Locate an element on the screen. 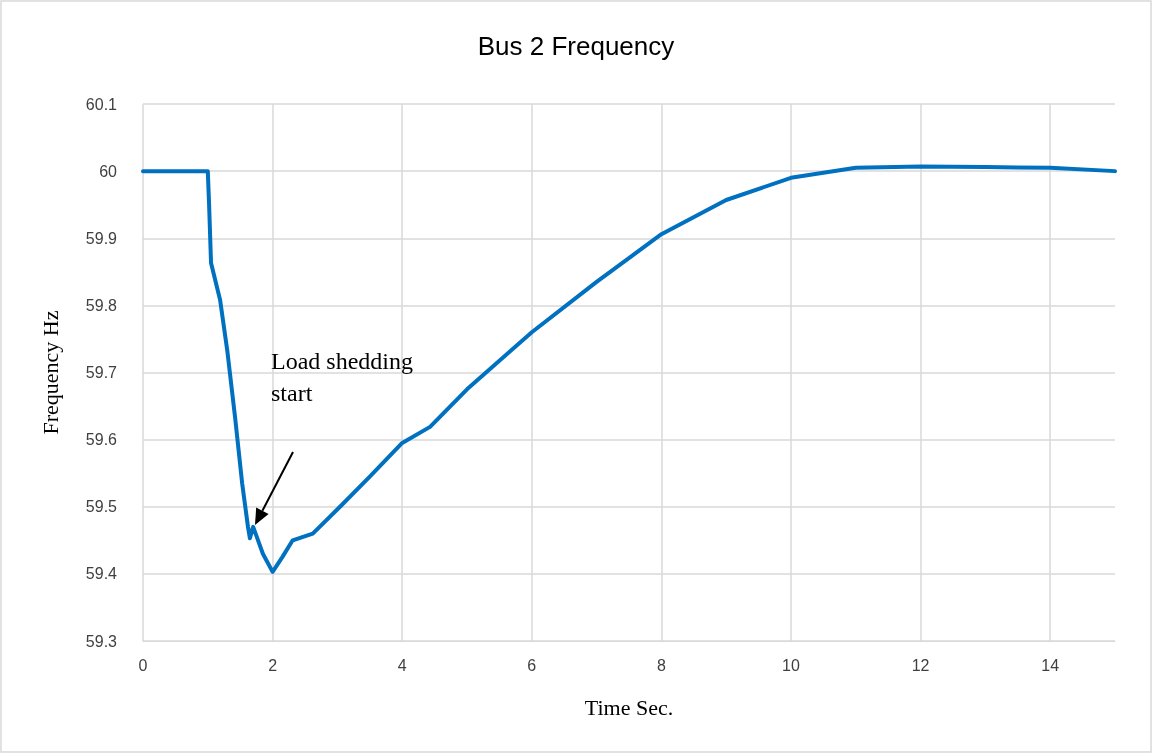  x-tick-label: 4 is located at coordinates (402, 665).